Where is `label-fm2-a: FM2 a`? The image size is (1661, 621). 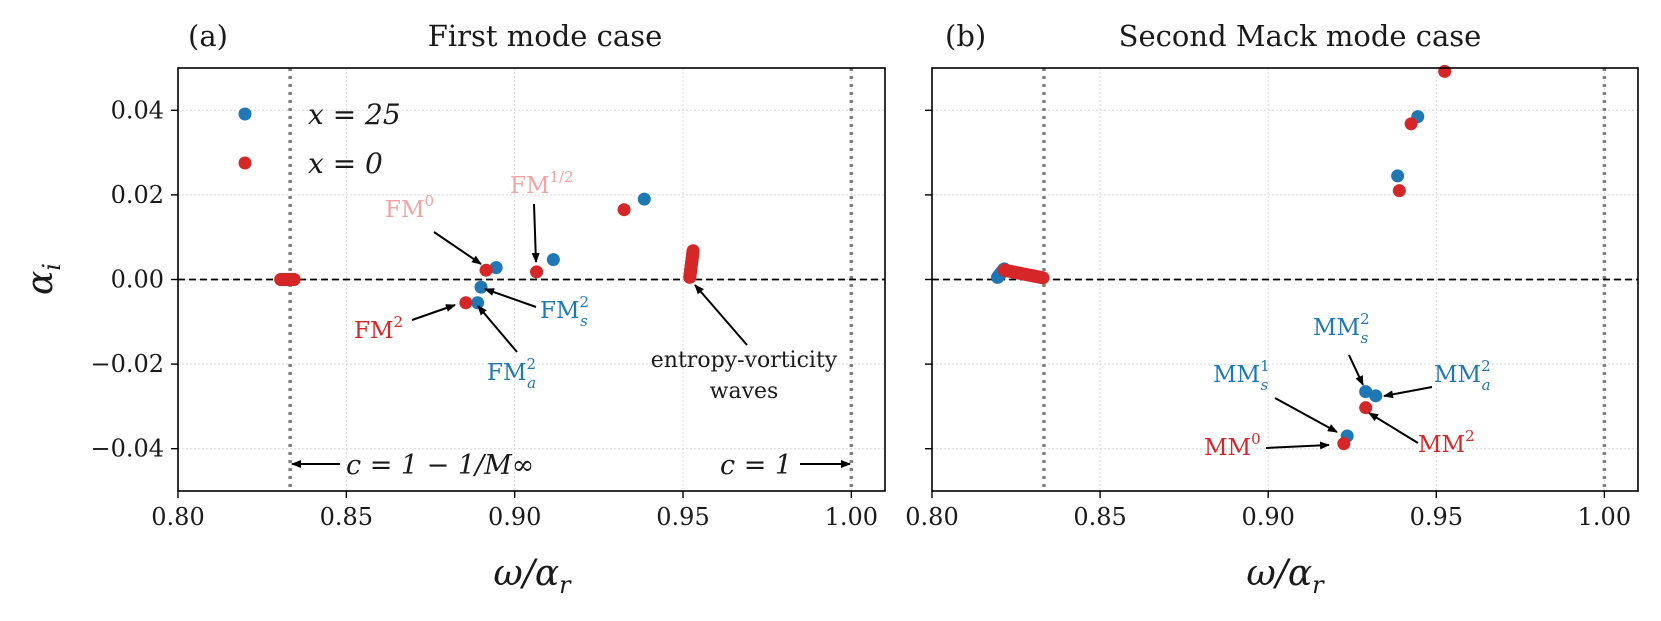
label-fm2-a: FM2 a is located at coordinates (511, 373).